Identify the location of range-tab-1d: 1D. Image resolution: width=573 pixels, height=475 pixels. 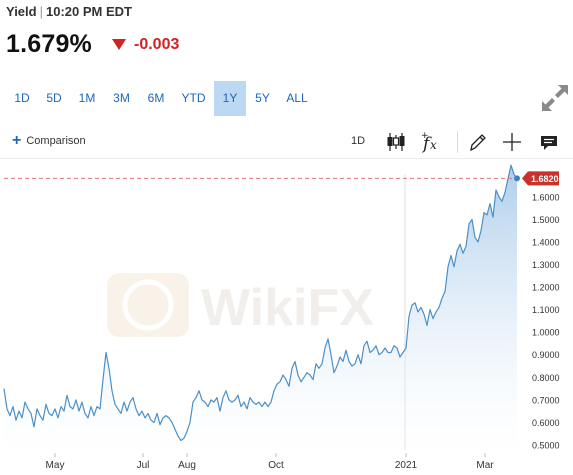
(22, 98).